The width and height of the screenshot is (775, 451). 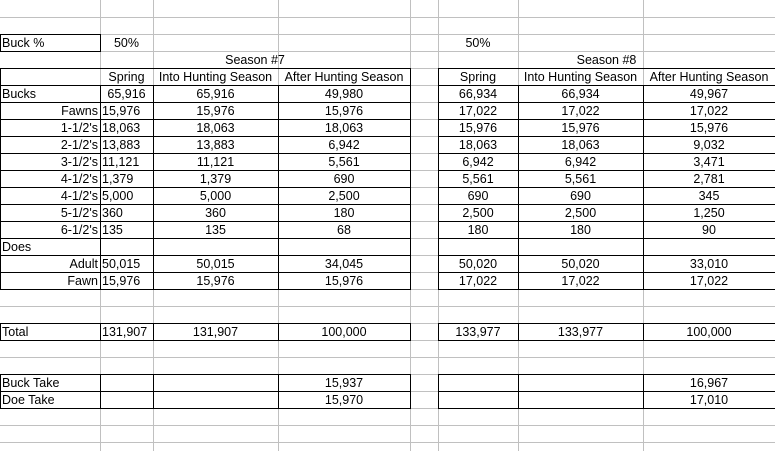 I want to click on fawn-label: Fawn, so click(x=82, y=281).